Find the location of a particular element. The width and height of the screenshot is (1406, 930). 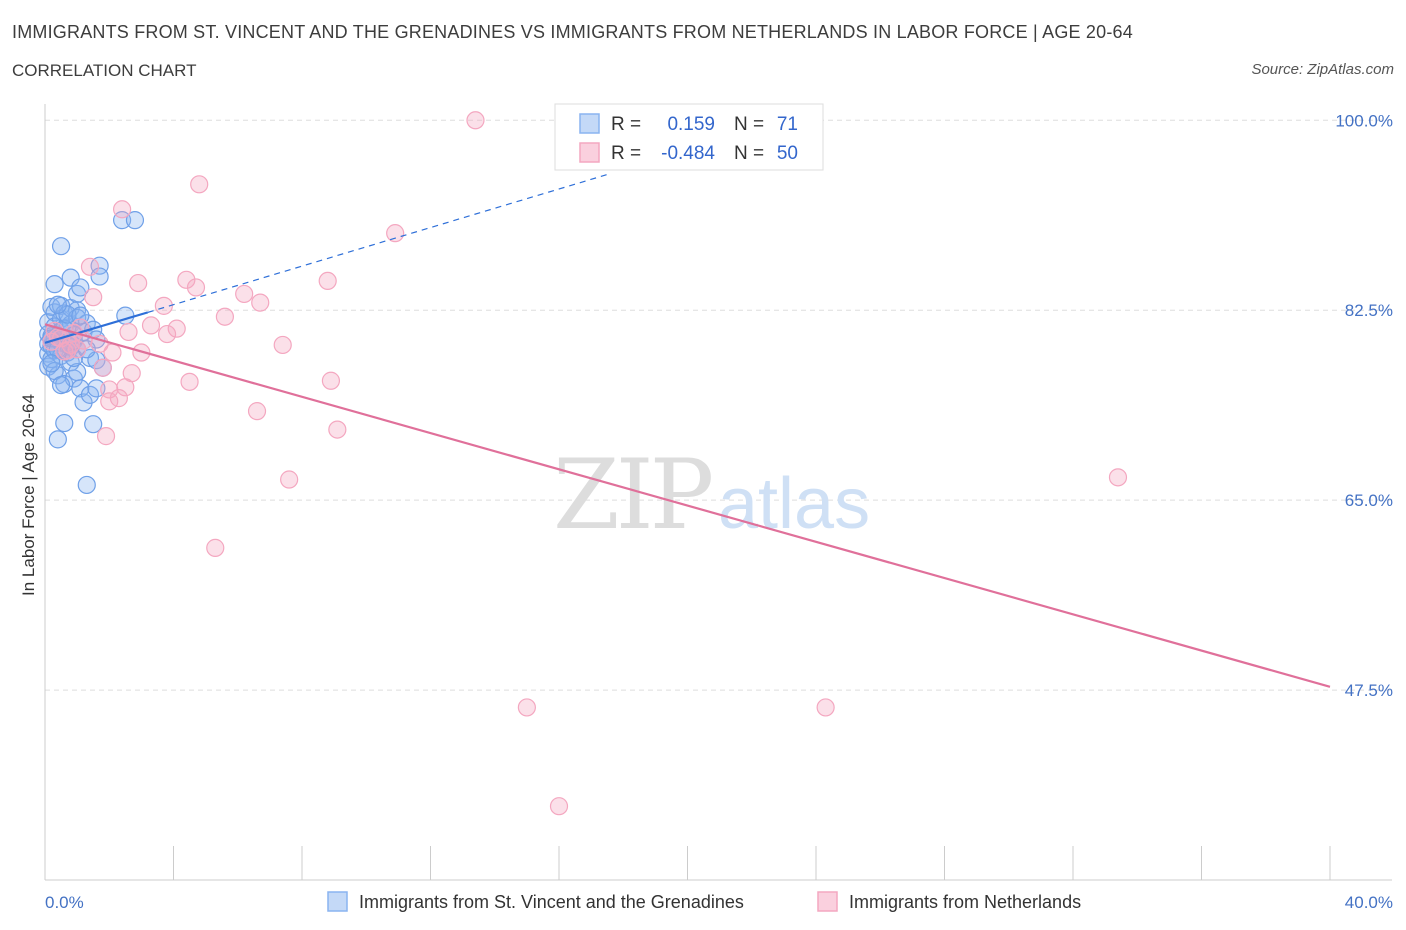

trend-line-st-vincent is located at coordinates (96, 327).